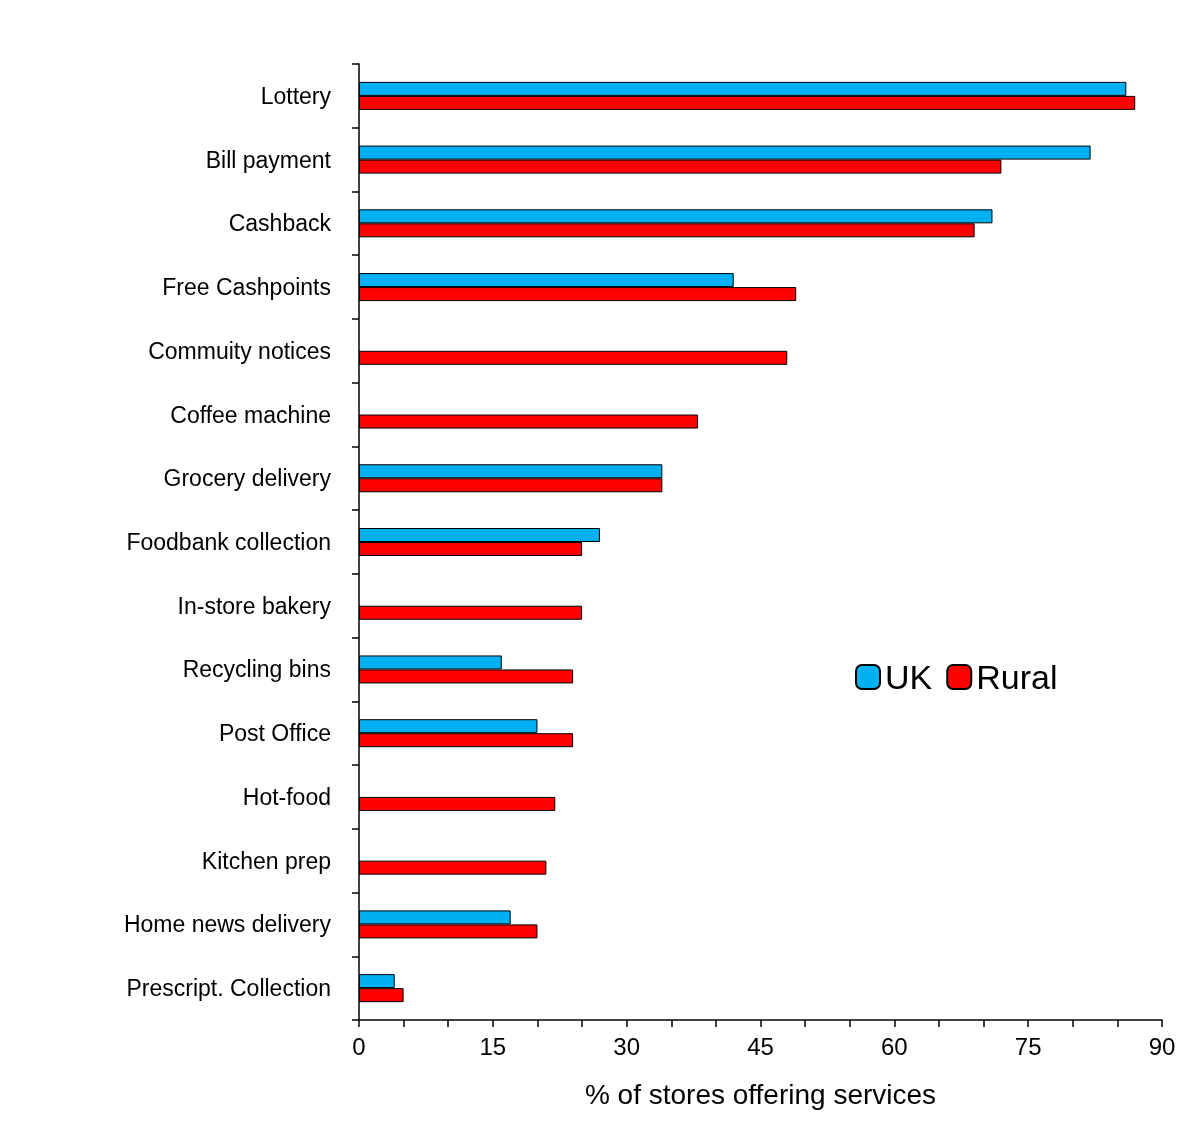 The height and width of the screenshot is (1142, 1196). What do you see at coordinates (227, 924) in the screenshot?
I see `y-tick-label: Home news delivery` at bounding box center [227, 924].